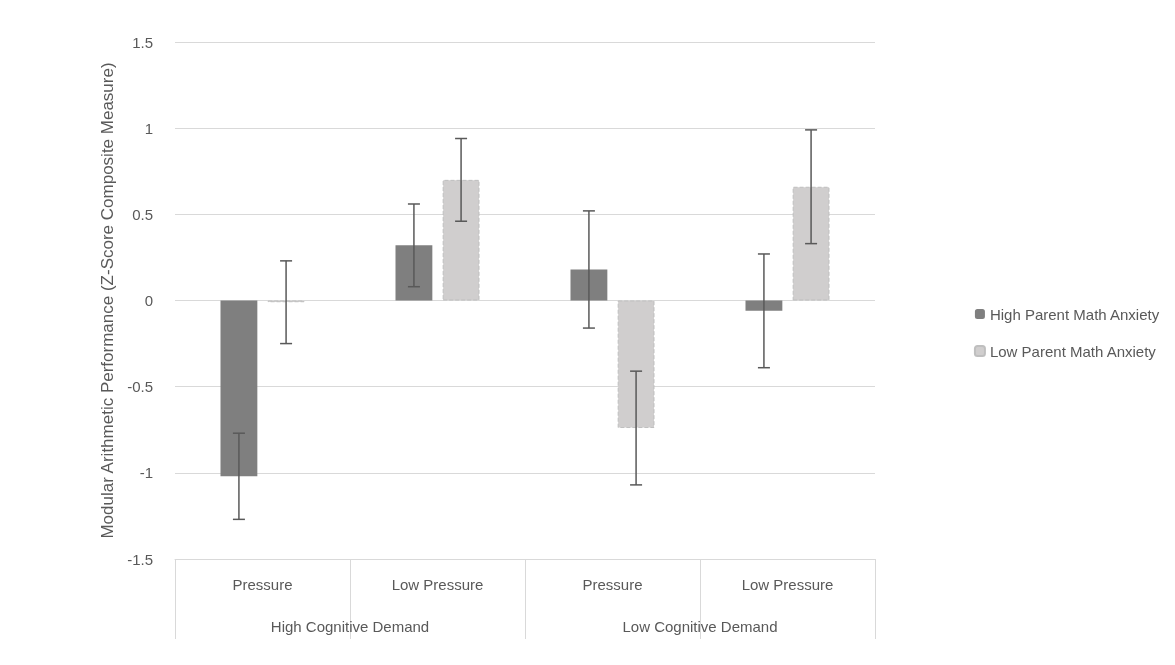  I want to click on y-tick-label: 1, so click(148, 128).